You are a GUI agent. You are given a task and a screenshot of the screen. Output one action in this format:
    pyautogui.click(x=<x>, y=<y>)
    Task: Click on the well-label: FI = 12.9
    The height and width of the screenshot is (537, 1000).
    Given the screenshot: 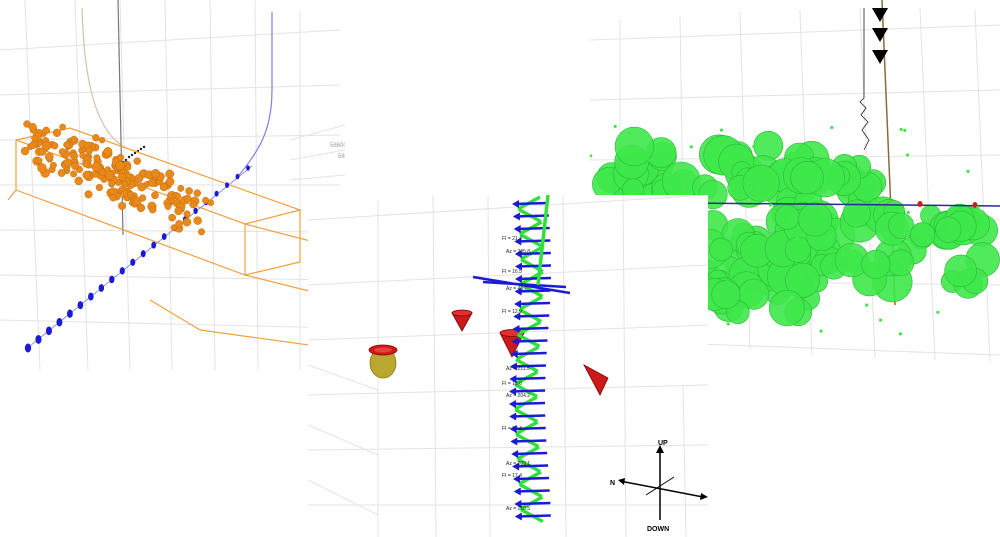 What is the action you would take?
    pyautogui.click(x=512, y=312)
    